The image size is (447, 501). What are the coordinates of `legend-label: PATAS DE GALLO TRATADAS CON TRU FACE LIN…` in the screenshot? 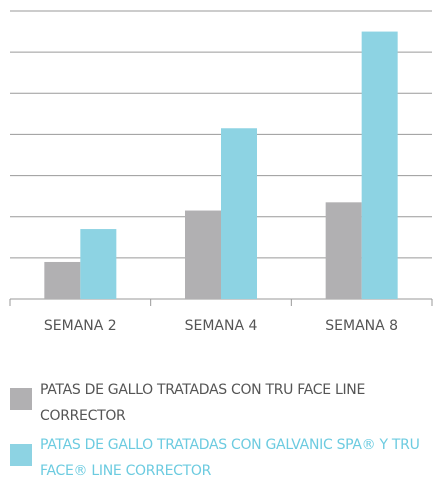 It's located at (202, 403).